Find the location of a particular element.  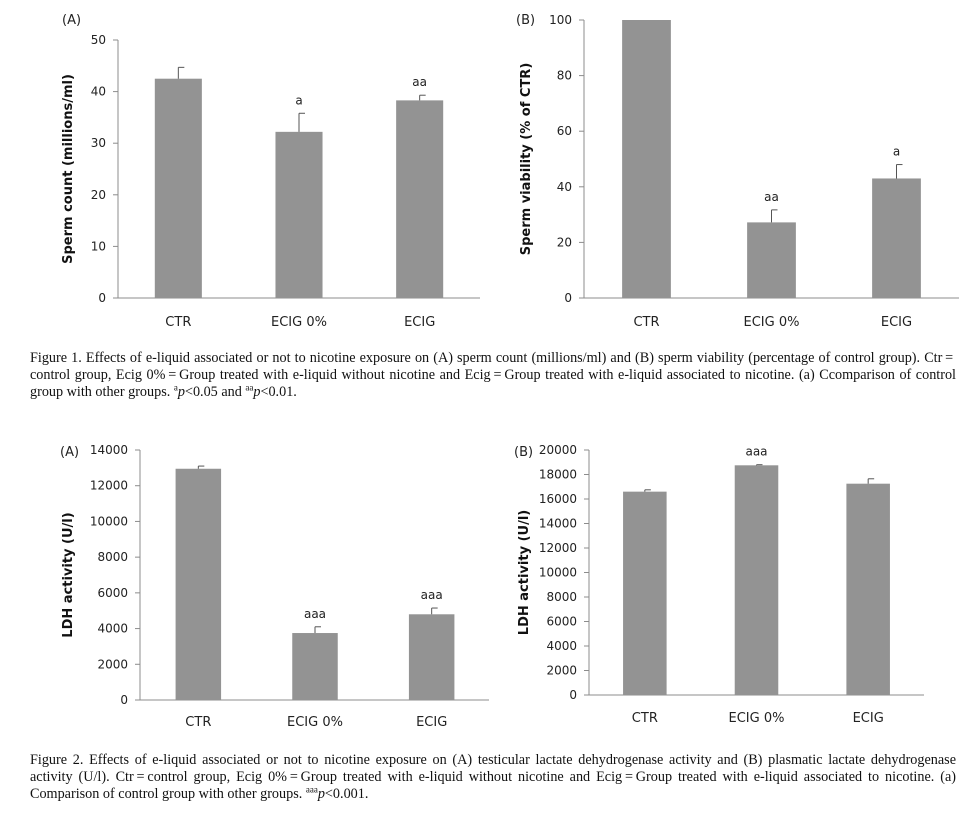

y-tick-label: 16000 is located at coordinates (558, 499).